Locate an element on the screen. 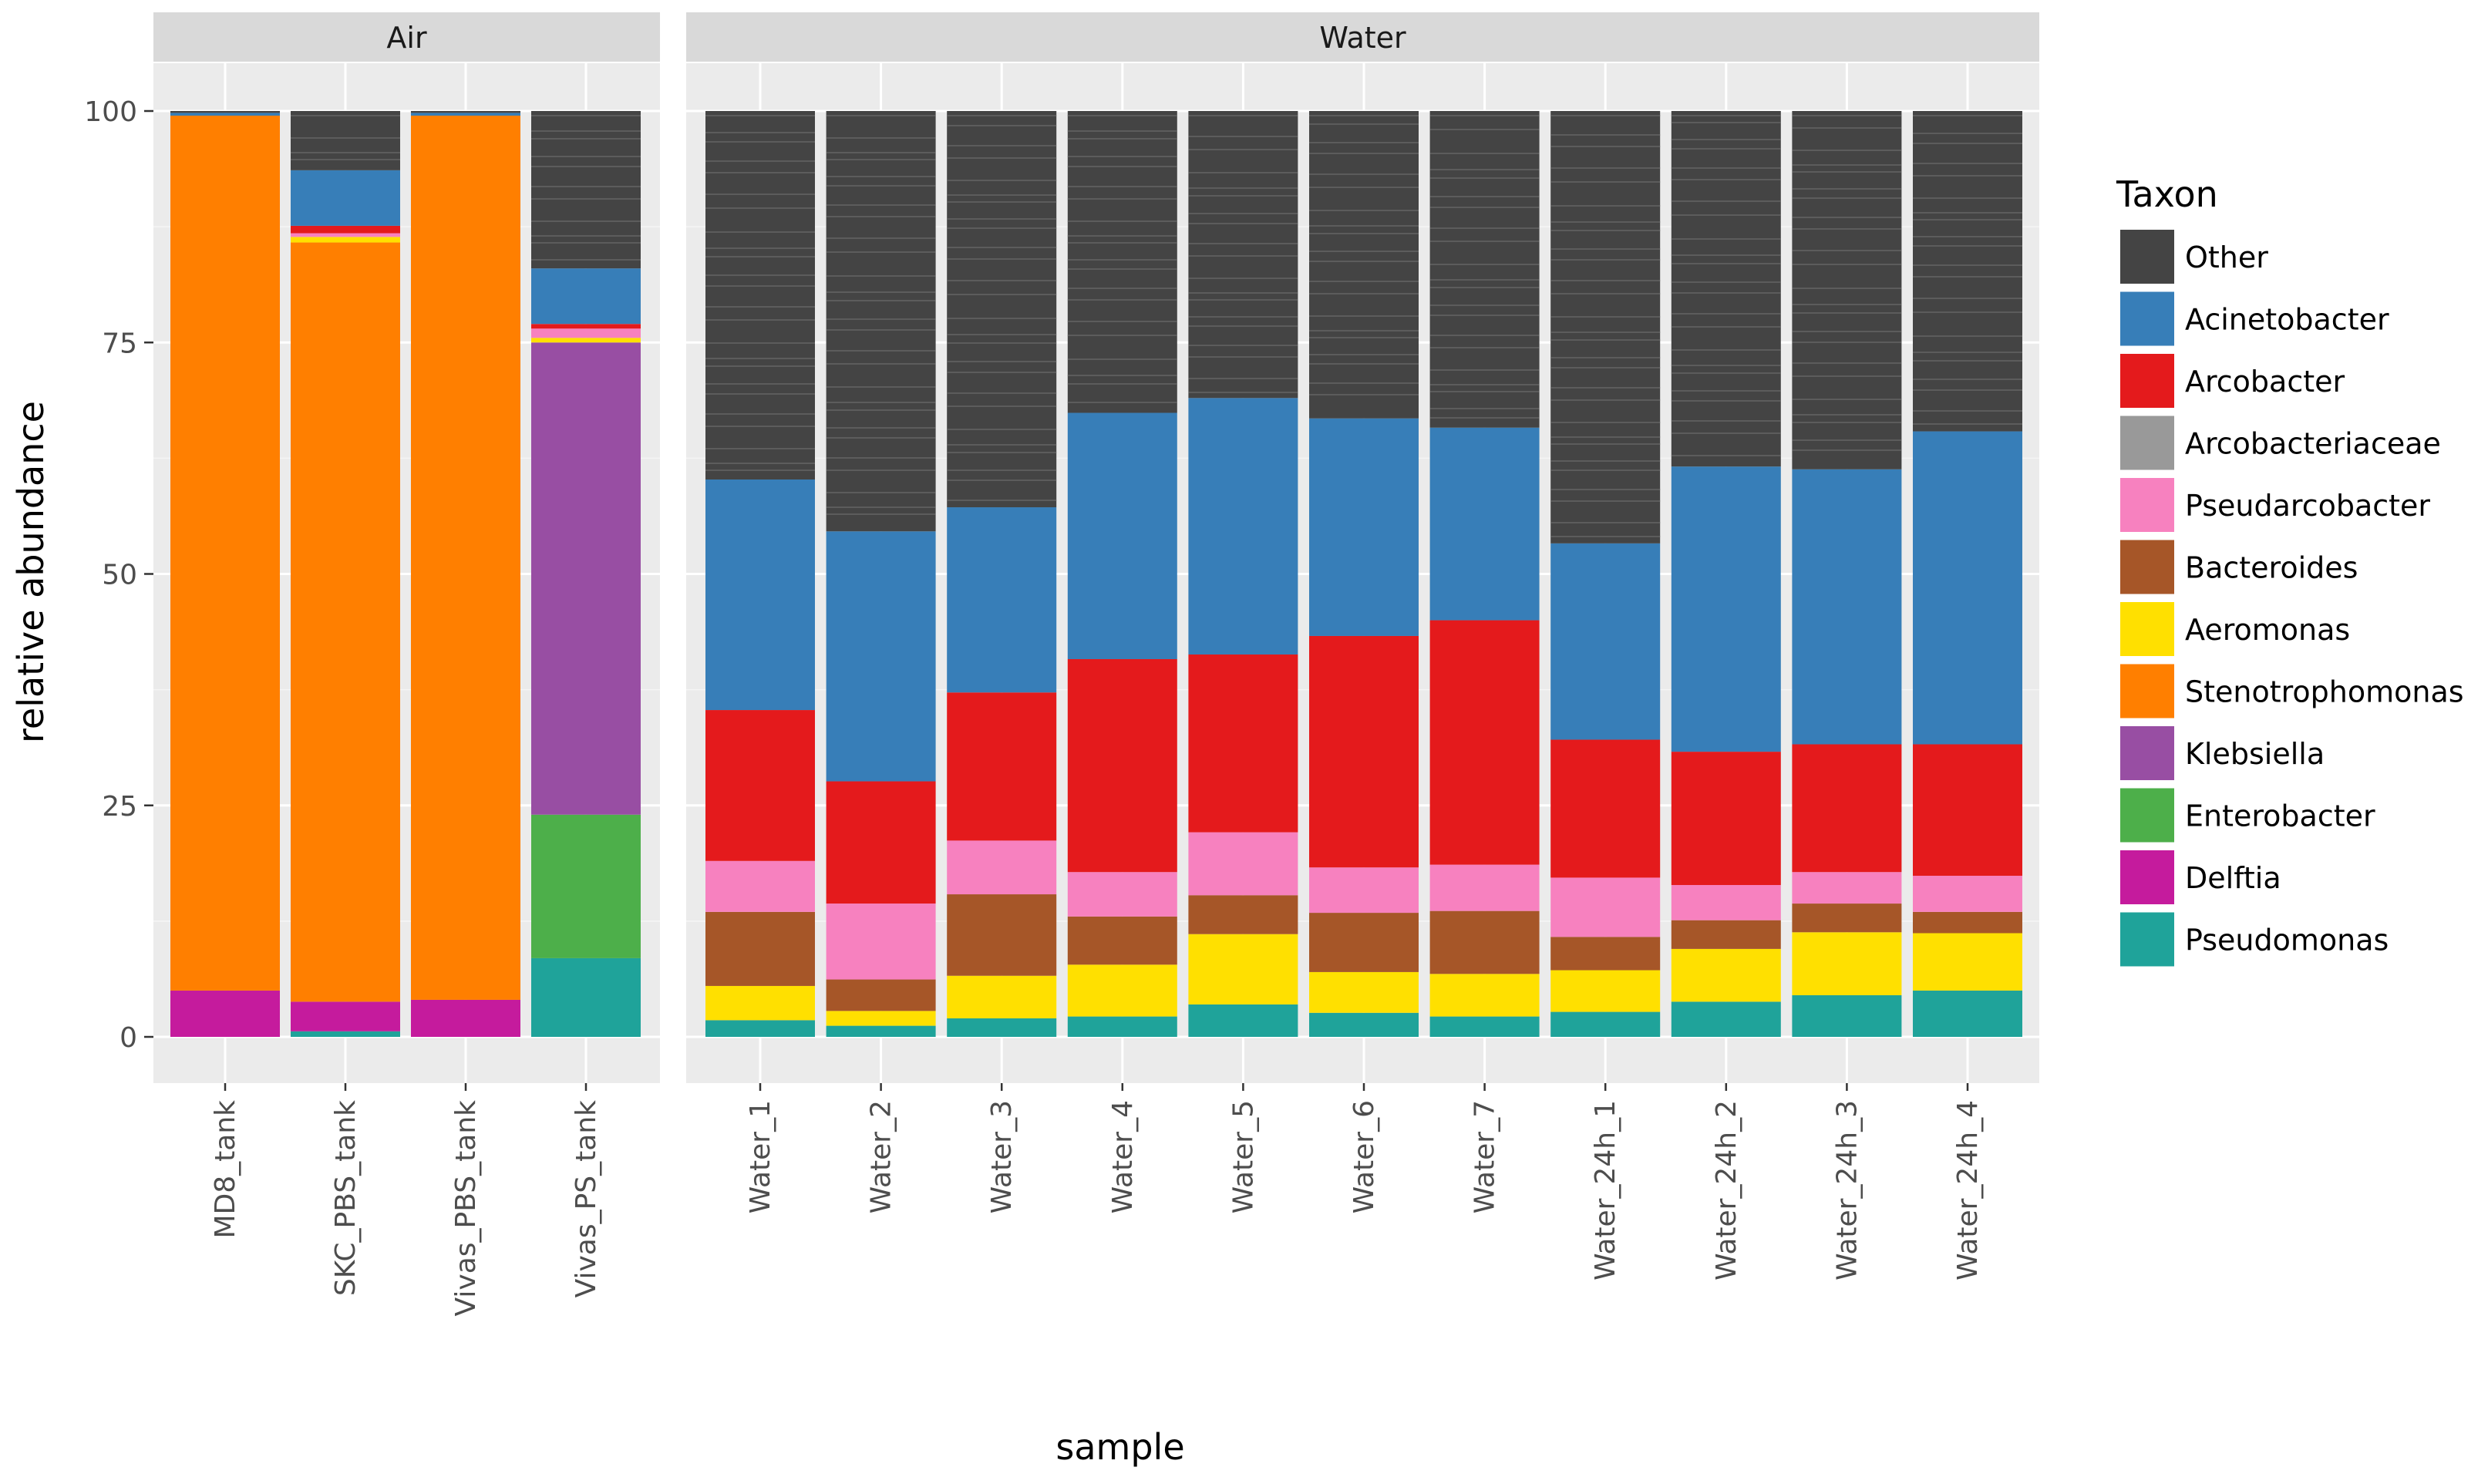 The height and width of the screenshot is (1484, 2488). facet-strip-label: Air is located at coordinates (406, 38).